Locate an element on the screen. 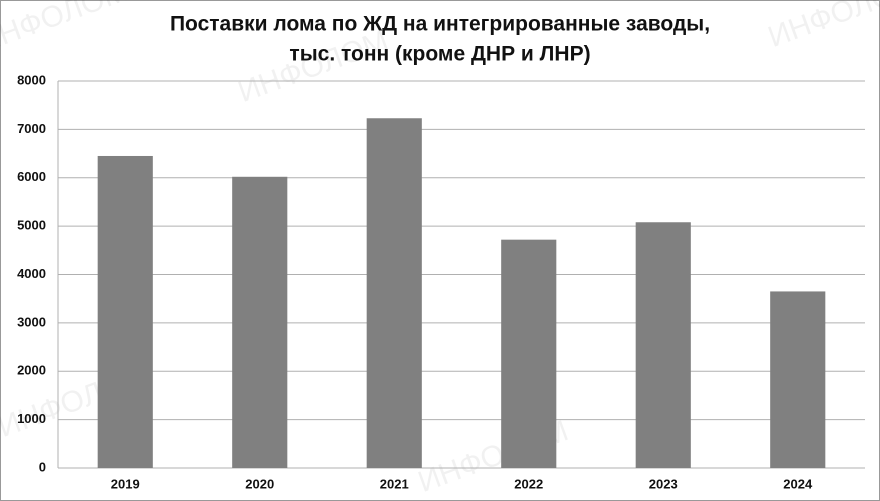 Image resolution: width=880 pixels, height=501 pixels. y-tick-label: 6000 is located at coordinates (31, 176).